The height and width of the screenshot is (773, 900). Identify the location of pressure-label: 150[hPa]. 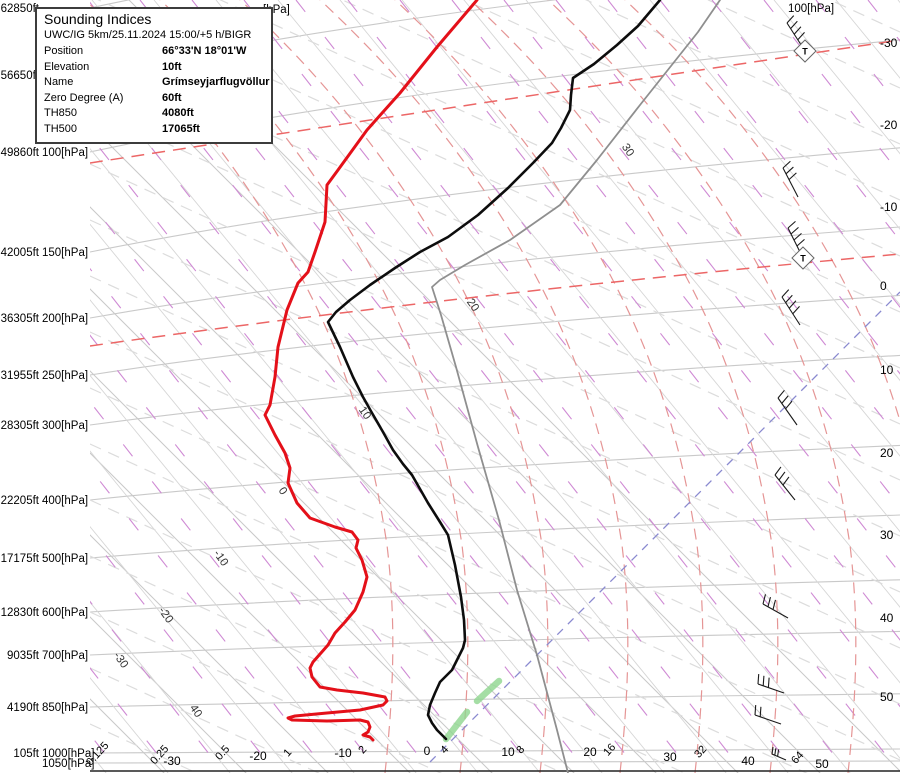
(65, 253).